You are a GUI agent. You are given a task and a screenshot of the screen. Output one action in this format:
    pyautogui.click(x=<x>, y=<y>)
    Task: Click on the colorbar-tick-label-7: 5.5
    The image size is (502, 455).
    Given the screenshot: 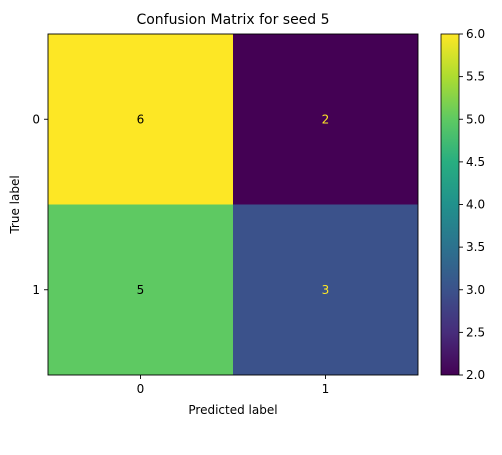 What is the action you would take?
    pyautogui.click(x=475, y=77)
    